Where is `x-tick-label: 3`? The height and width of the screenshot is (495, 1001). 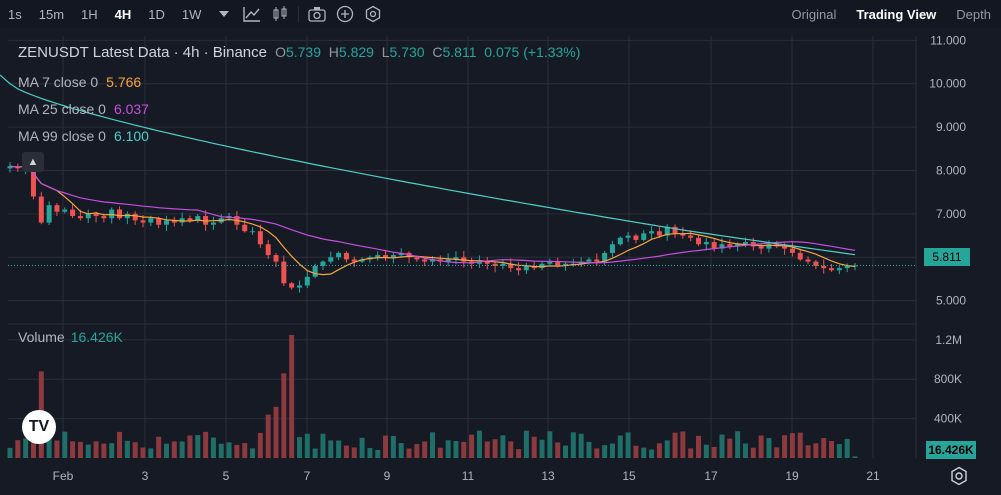 x-tick-label: 3 is located at coordinates (145, 476).